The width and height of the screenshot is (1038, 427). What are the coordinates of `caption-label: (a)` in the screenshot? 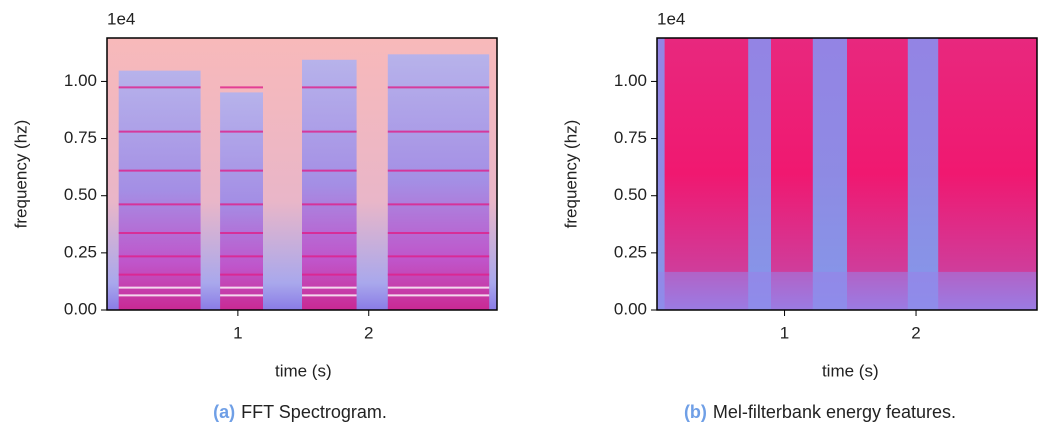 It's located at (224, 412).